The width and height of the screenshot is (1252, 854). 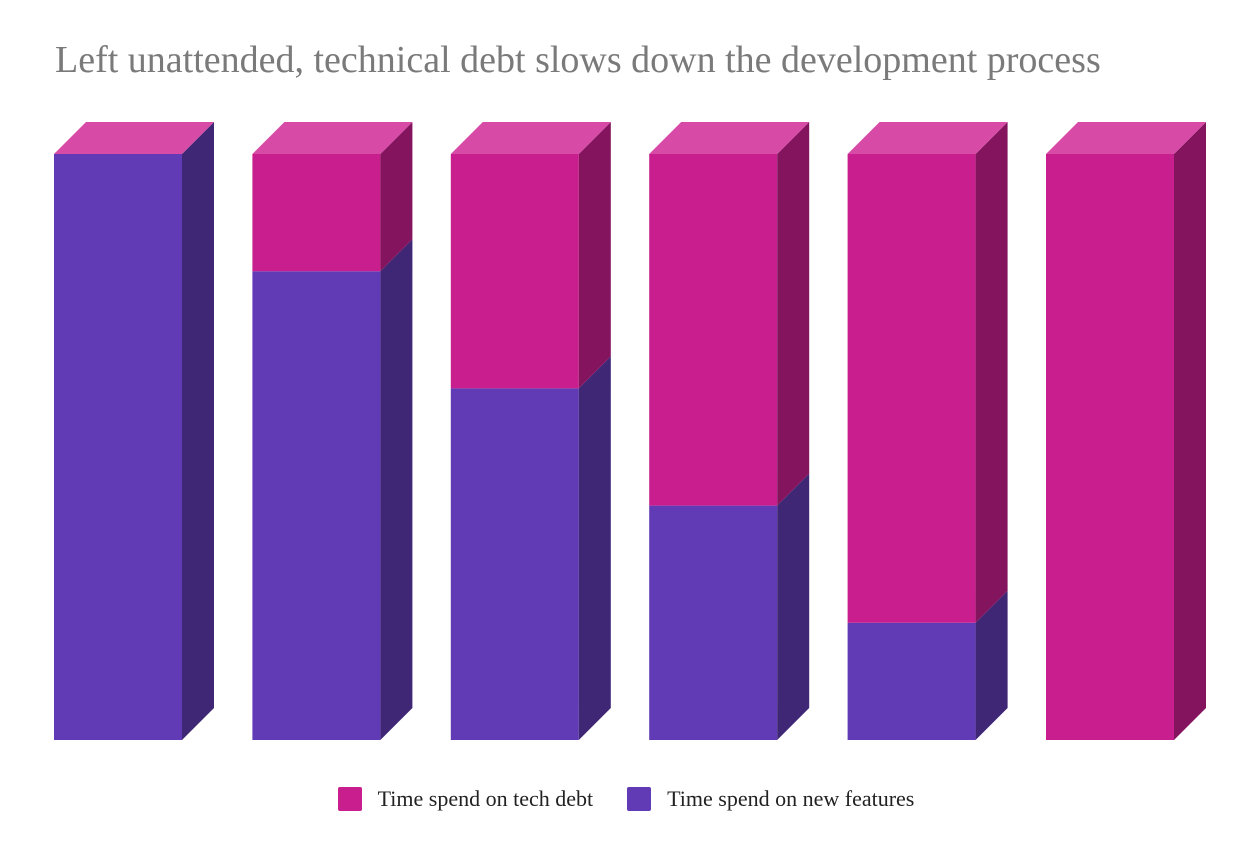 I want to click on legend-item-new-features: Time spend on new features, so click(x=770, y=799).